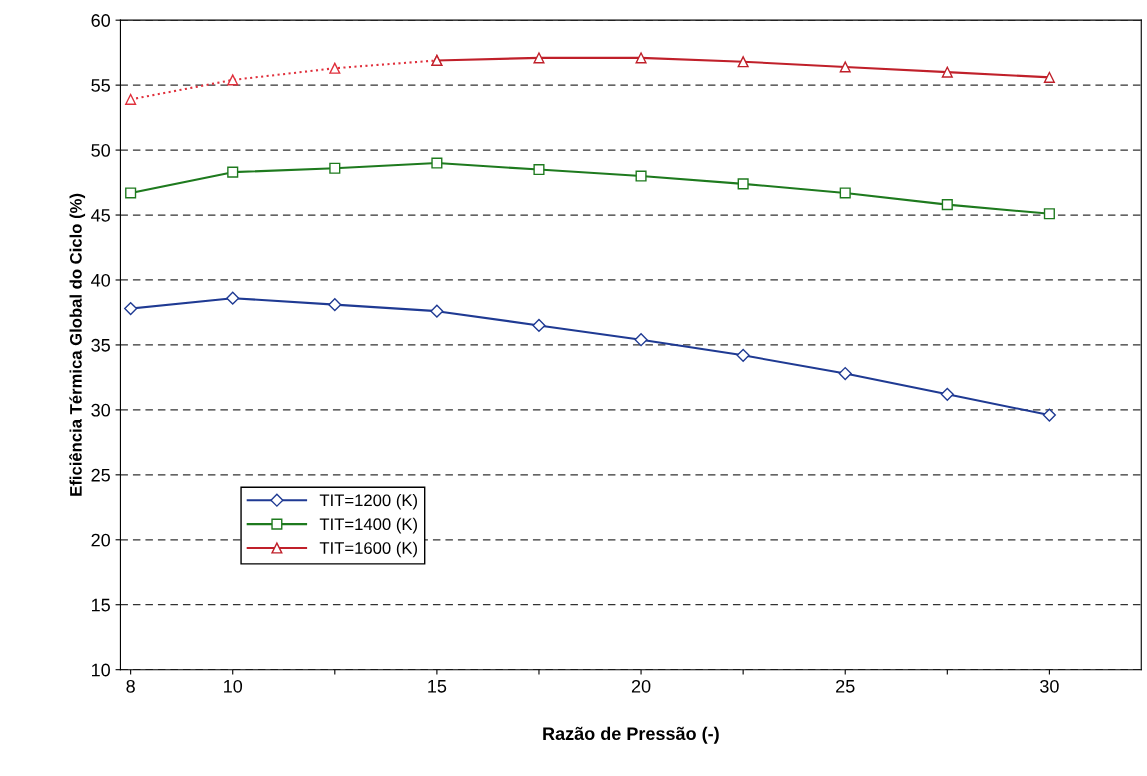 This screenshot has height=776, width=1147. I want to click on x-tick-label: 8, so click(130, 686).